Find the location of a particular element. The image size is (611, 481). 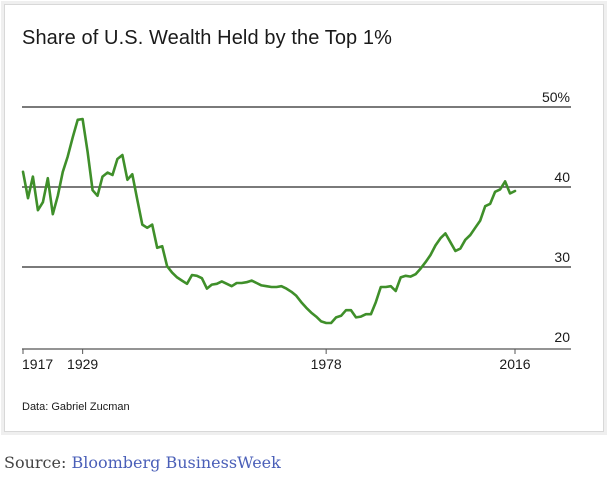

x-tick-label: 1929 is located at coordinates (82, 364).